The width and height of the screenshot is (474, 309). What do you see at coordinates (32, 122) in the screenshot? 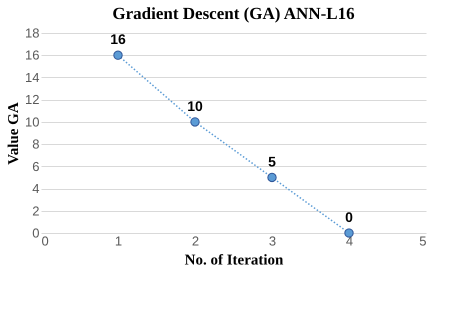
I see `y-tick-label: 10` at bounding box center [32, 122].